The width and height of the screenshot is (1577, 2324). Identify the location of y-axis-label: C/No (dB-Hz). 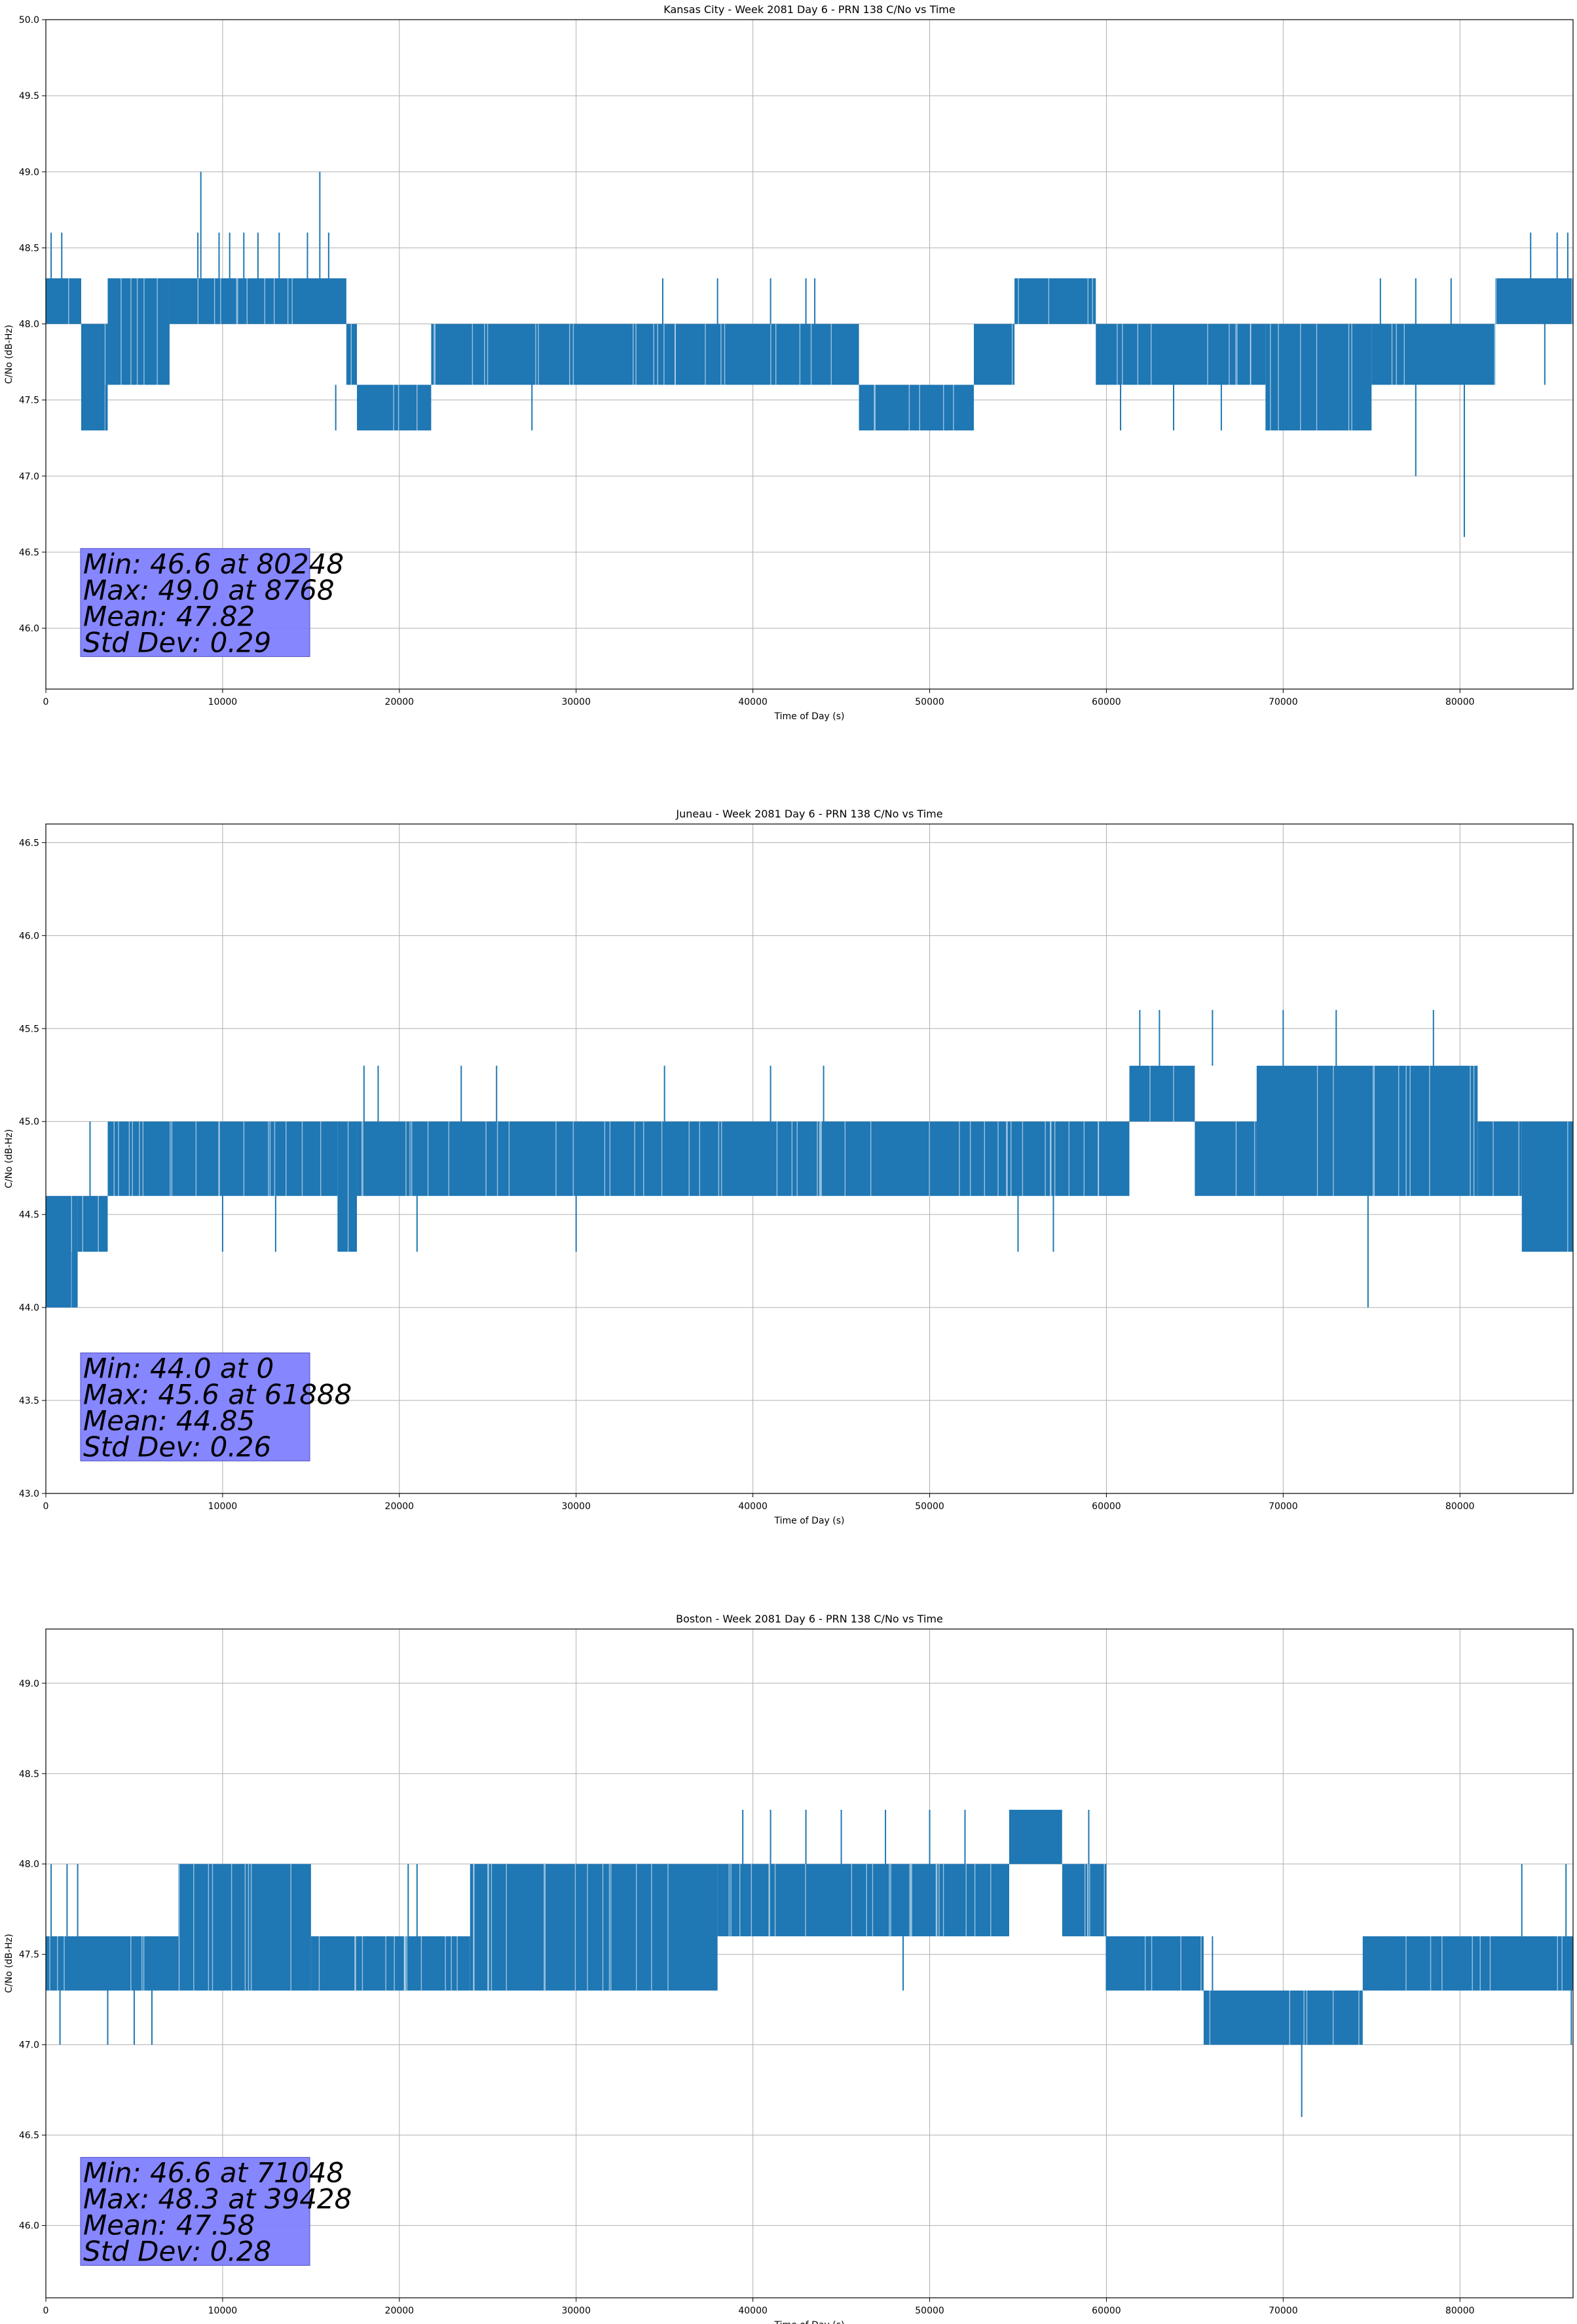
(9, 1158).